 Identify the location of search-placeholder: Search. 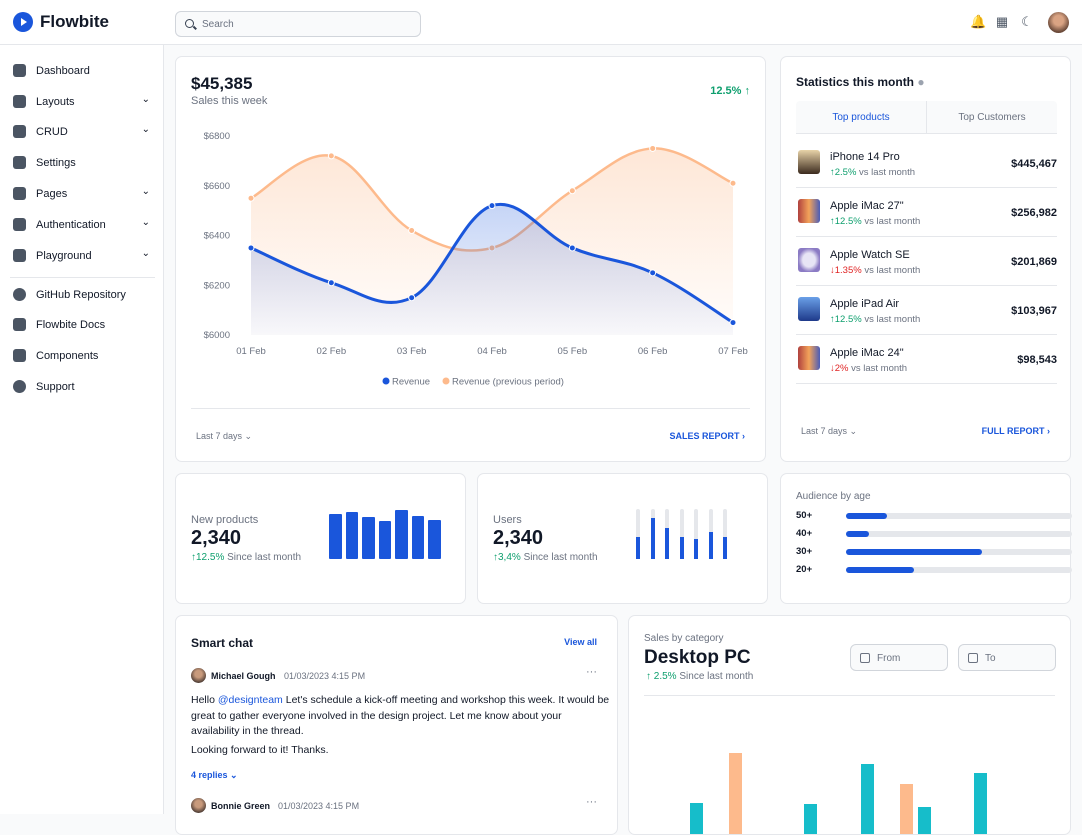
(218, 24).